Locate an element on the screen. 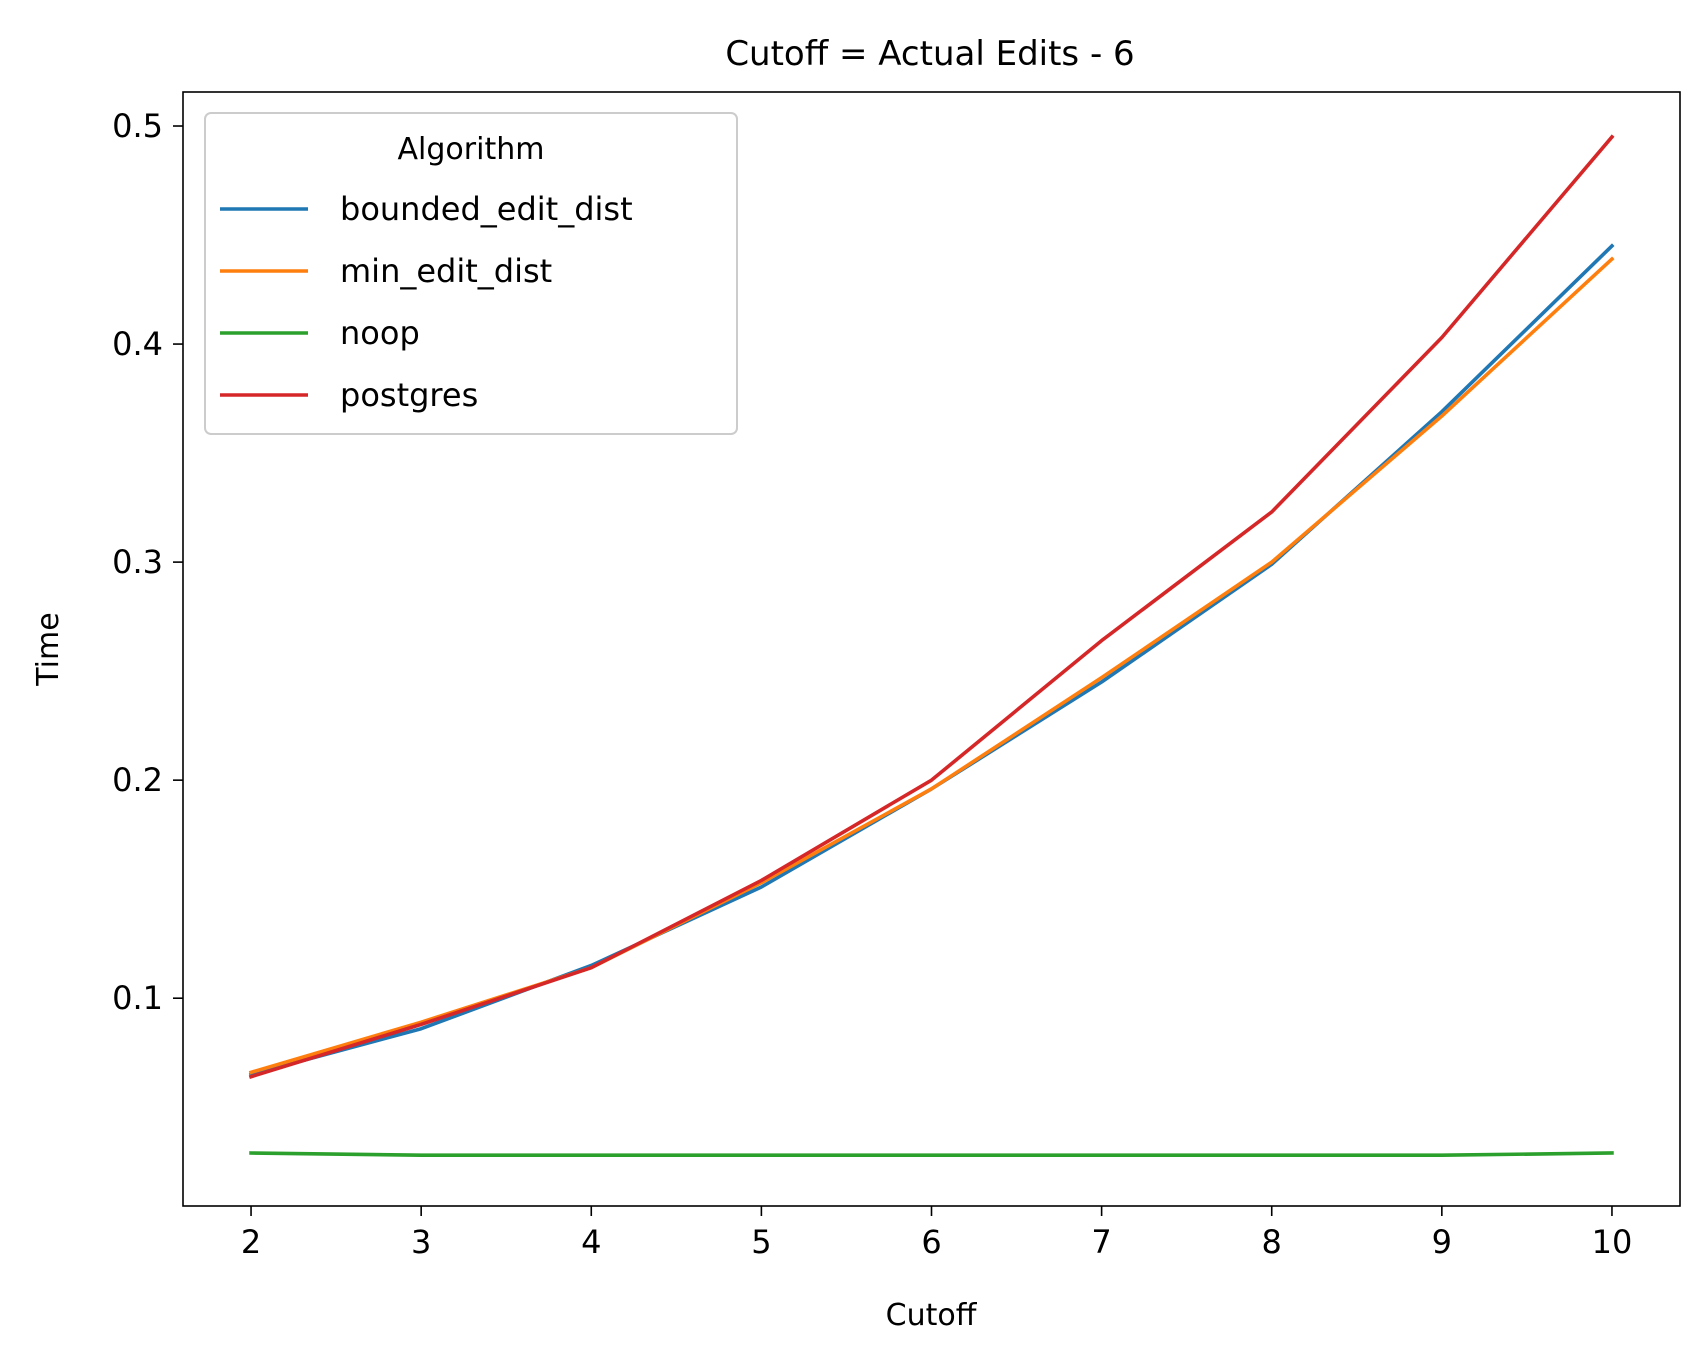 The height and width of the screenshot is (1361, 1700). legend-label-min-edit-dist: min_edit_dist is located at coordinates (446, 271).